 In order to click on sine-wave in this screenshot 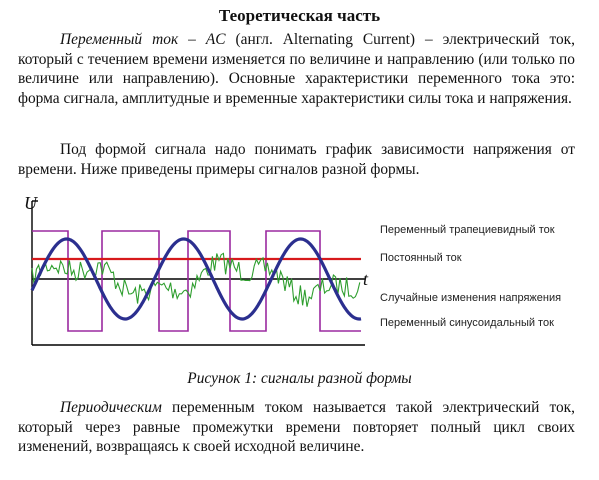, I will do `click(196, 279)`.